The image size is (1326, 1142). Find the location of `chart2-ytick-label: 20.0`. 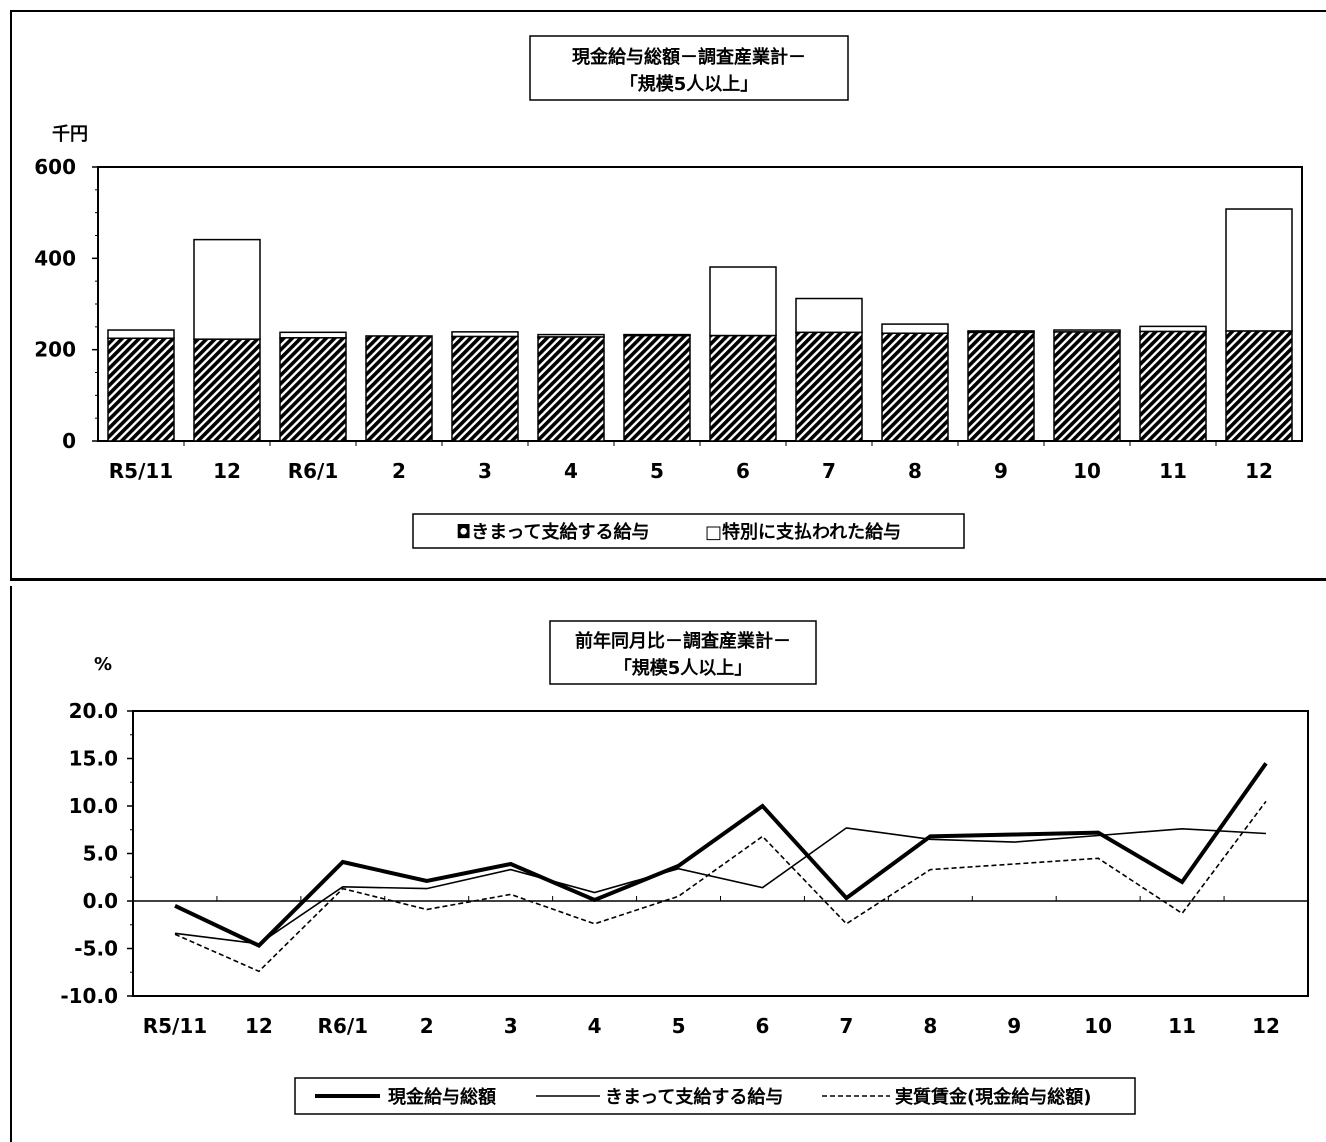

chart2-ytick-label: 20.0 is located at coordinates (93, 711).